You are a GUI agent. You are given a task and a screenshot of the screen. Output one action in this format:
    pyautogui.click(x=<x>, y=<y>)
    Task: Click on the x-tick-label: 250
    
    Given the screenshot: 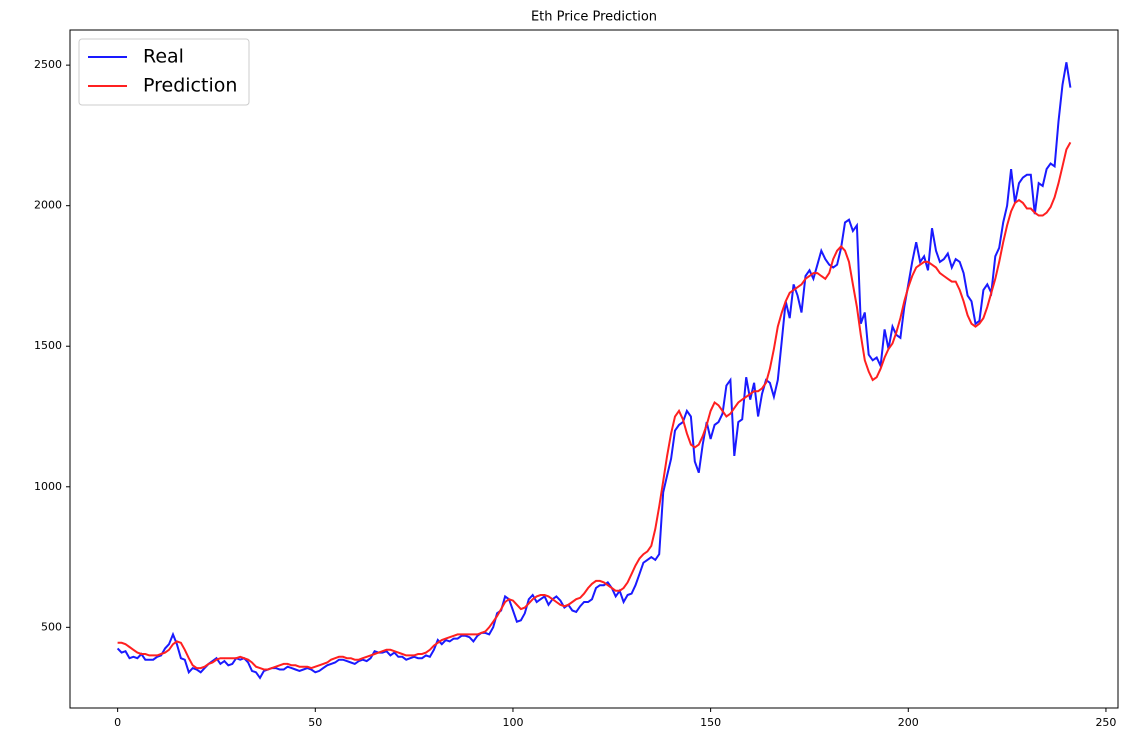 What is the action you would take?
    pyautogui.click(x=1105, y=722)
    